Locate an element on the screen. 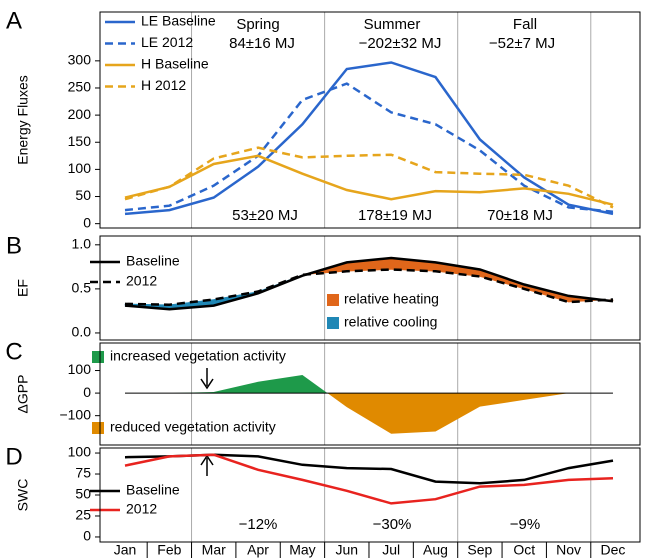  annotation: 84±16 MJ is located at coordinates (262, 43).